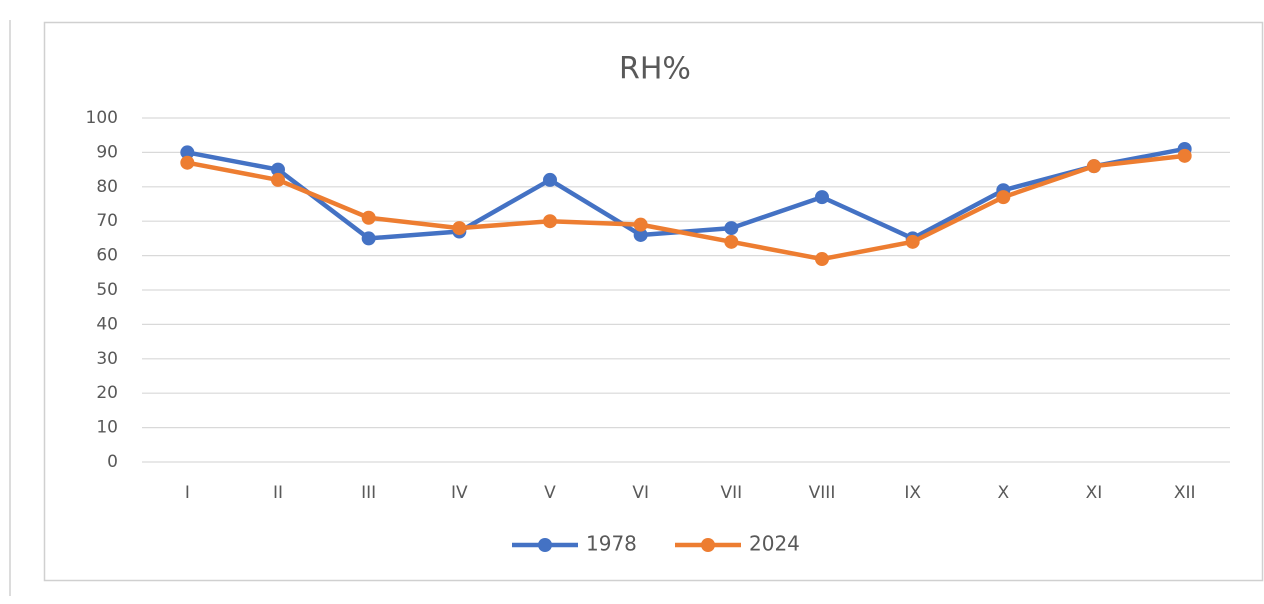 Image resolution: width=1264 pixels, height=604 pixels. What do you see at coordinates (107, 290) in the screenshot?
I see `y-tick-label: 50` at bounding box center [107, 290].